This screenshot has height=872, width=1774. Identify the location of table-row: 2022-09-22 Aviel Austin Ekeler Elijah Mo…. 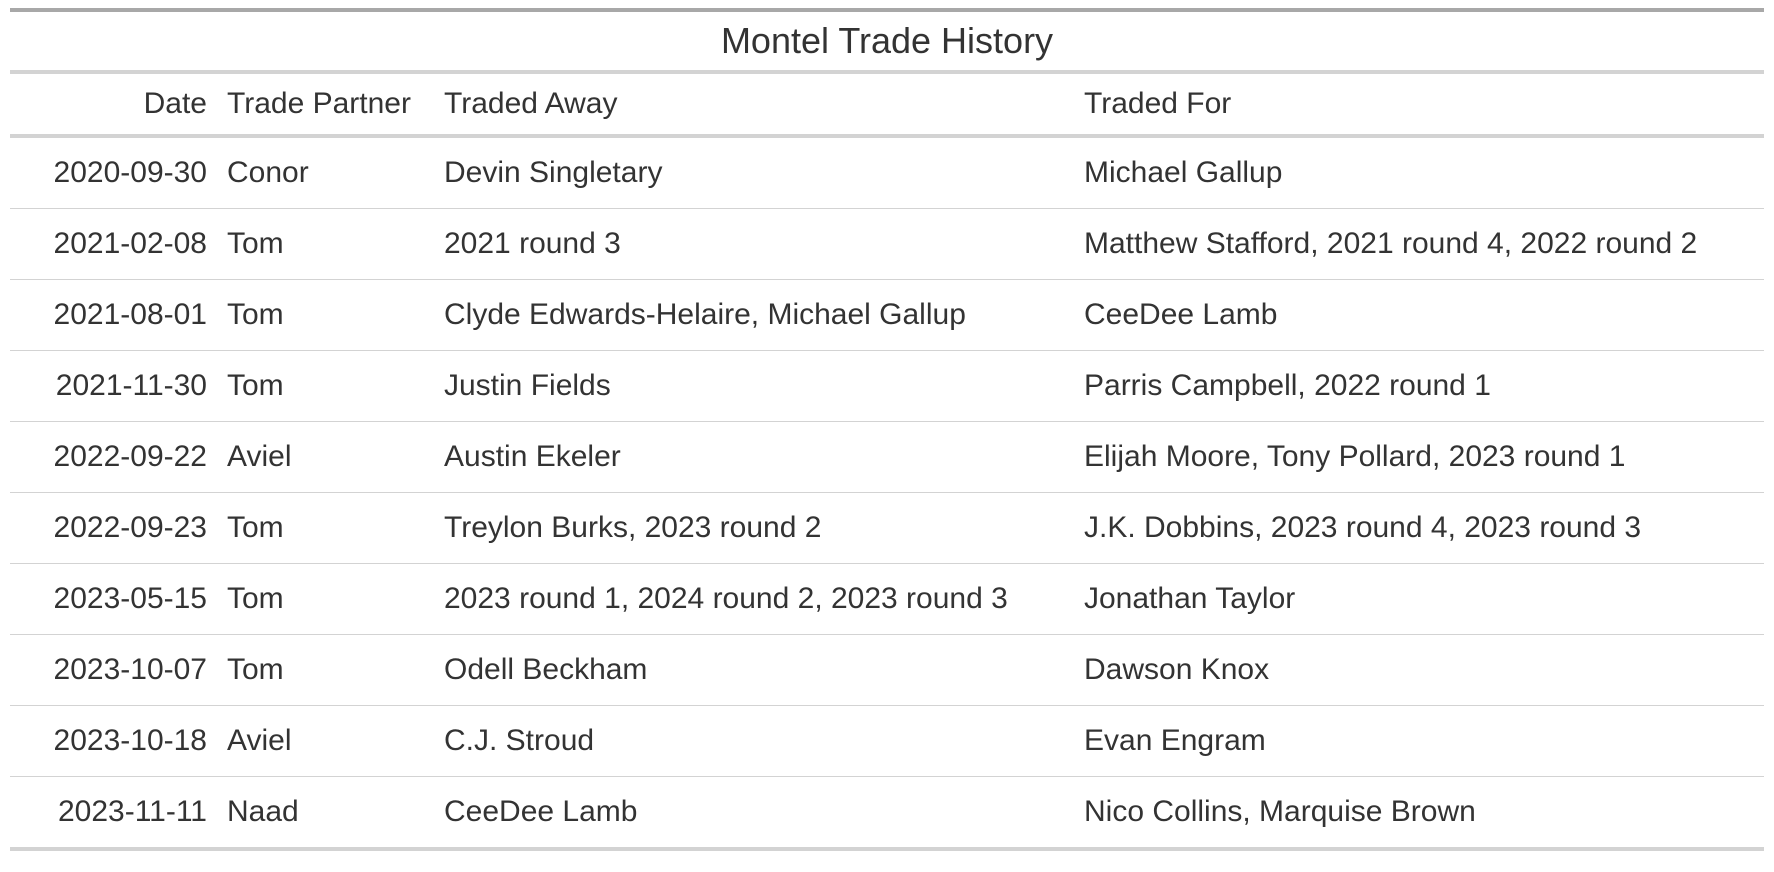
(887, 457).